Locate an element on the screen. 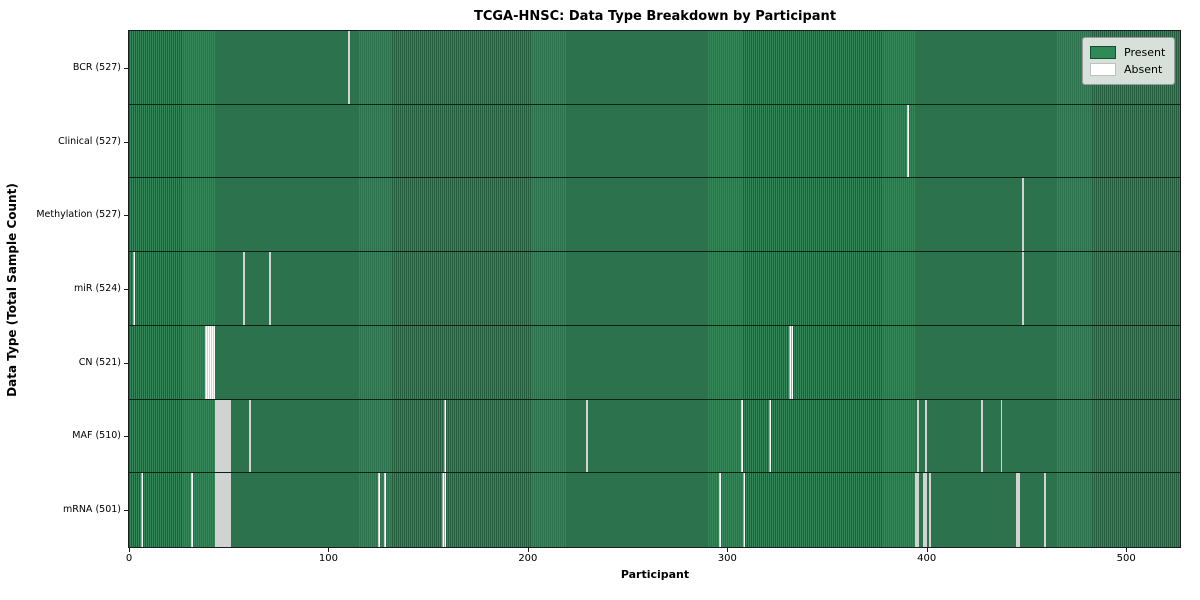 Image resolution: width=1200 pixels, height=600 pixels. y-tick-label-cn: CN (521) is located at coordinates (99, 362).